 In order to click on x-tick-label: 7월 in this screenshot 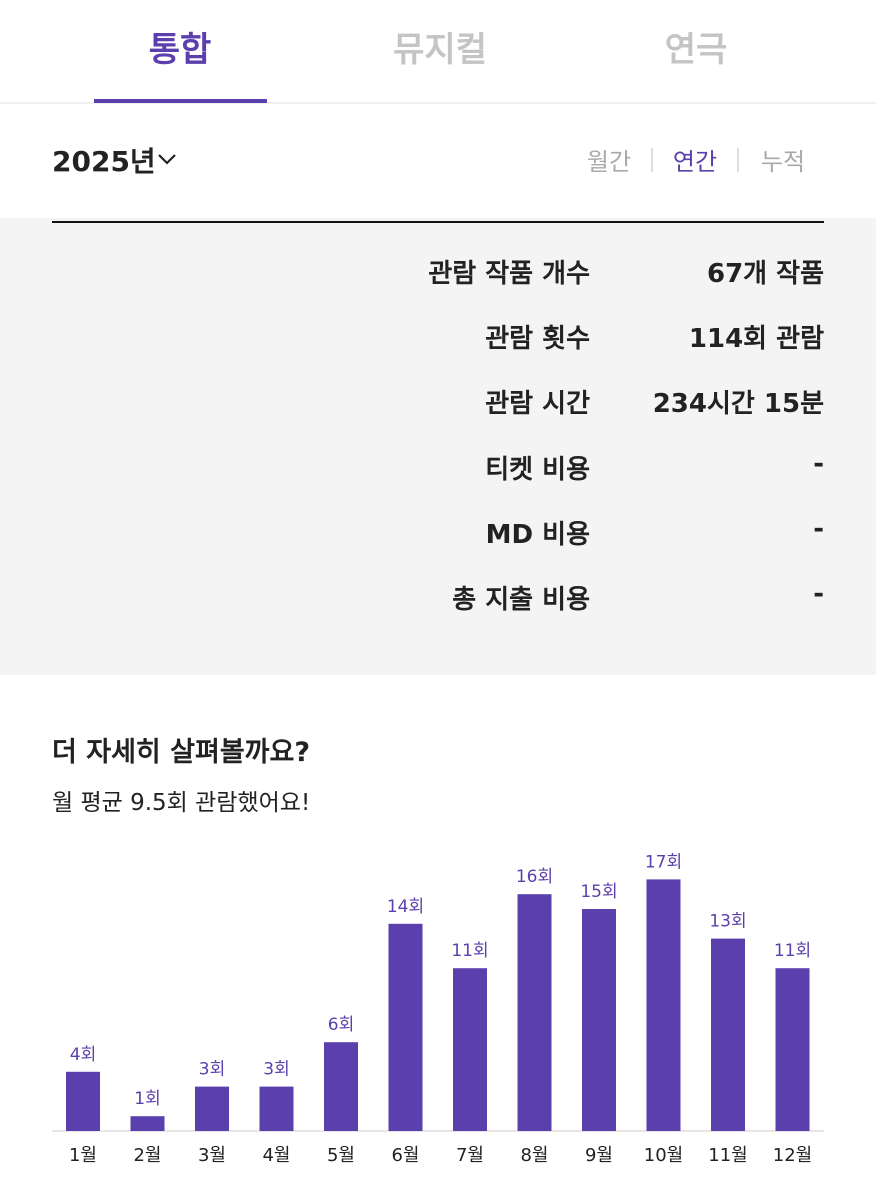, I will do `click(470, 1155)`.